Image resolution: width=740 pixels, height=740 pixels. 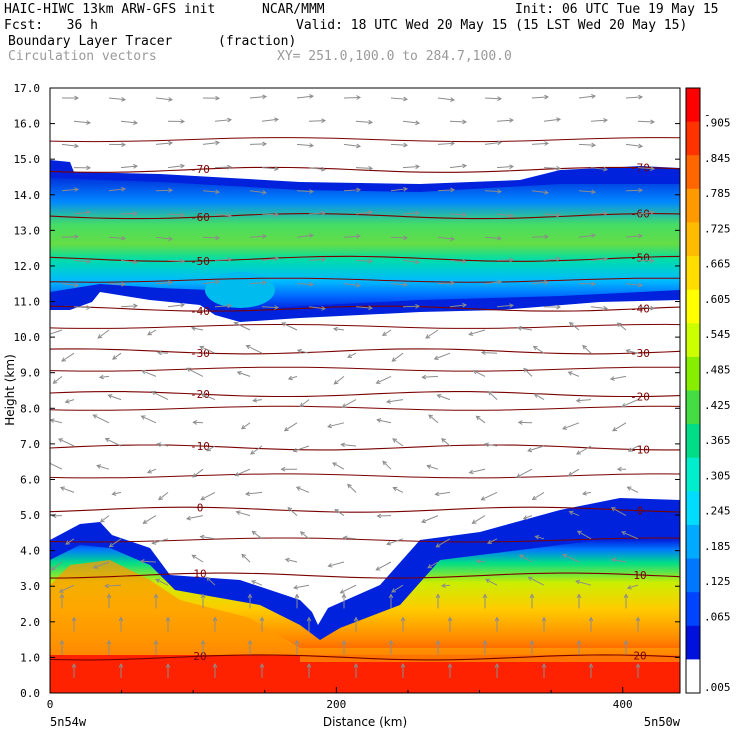 What do you see at coordinates (717, 581) in the screenshot?
I see `colorbar-label: .125` at bounding box center [717, 581].